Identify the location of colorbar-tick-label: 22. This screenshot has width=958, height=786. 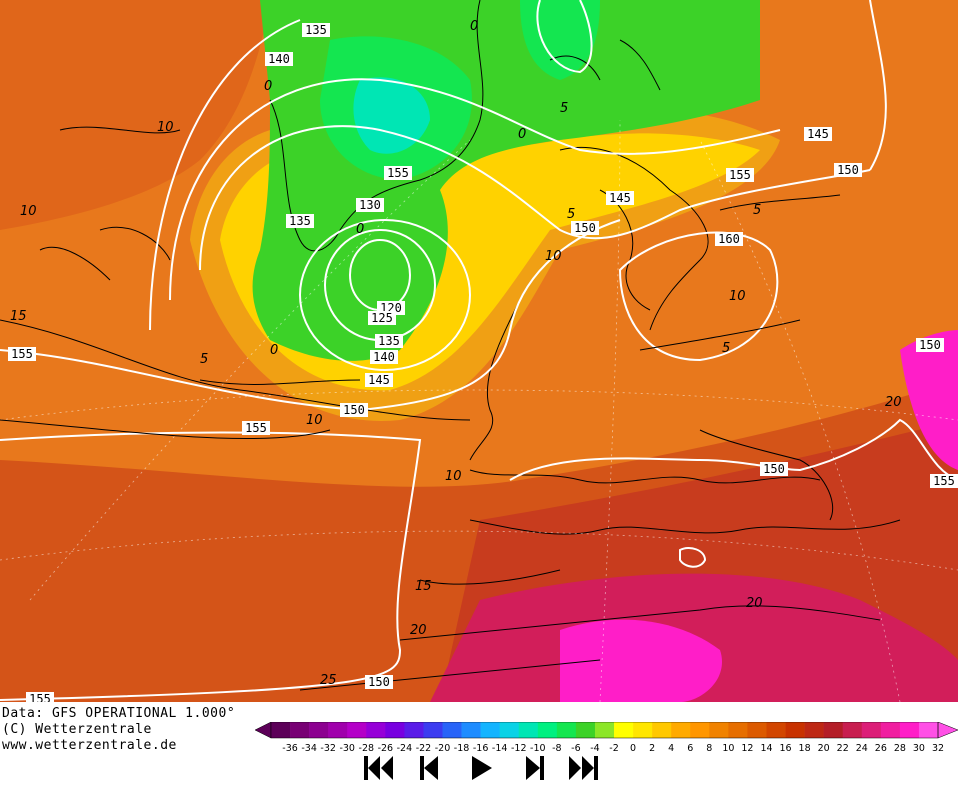
(843, 748).